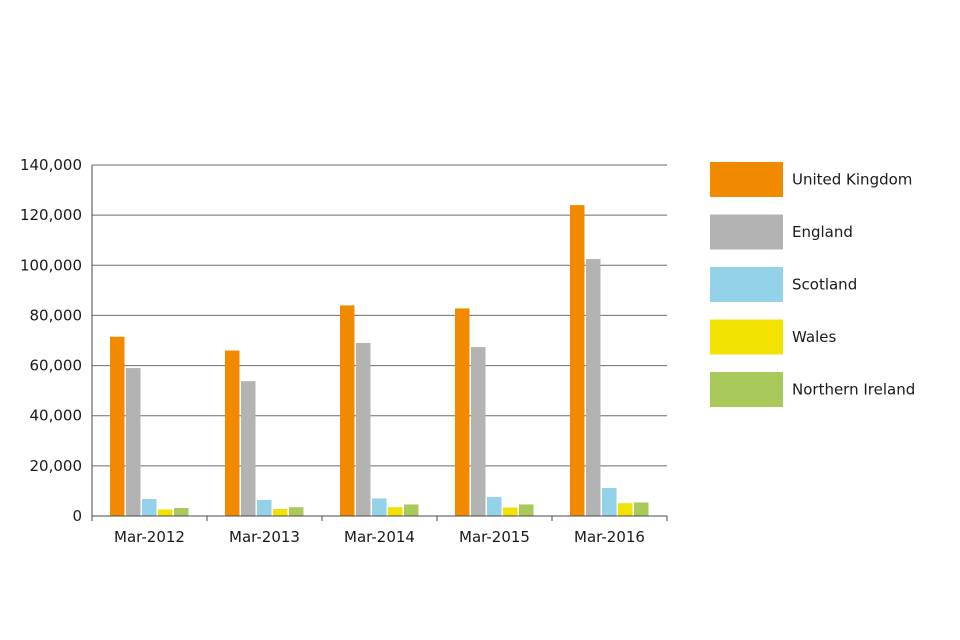  Describe the element at coordinates (181, 511) in the screenshot. I see `bar-northern-ireland-mar-2012` at that location.